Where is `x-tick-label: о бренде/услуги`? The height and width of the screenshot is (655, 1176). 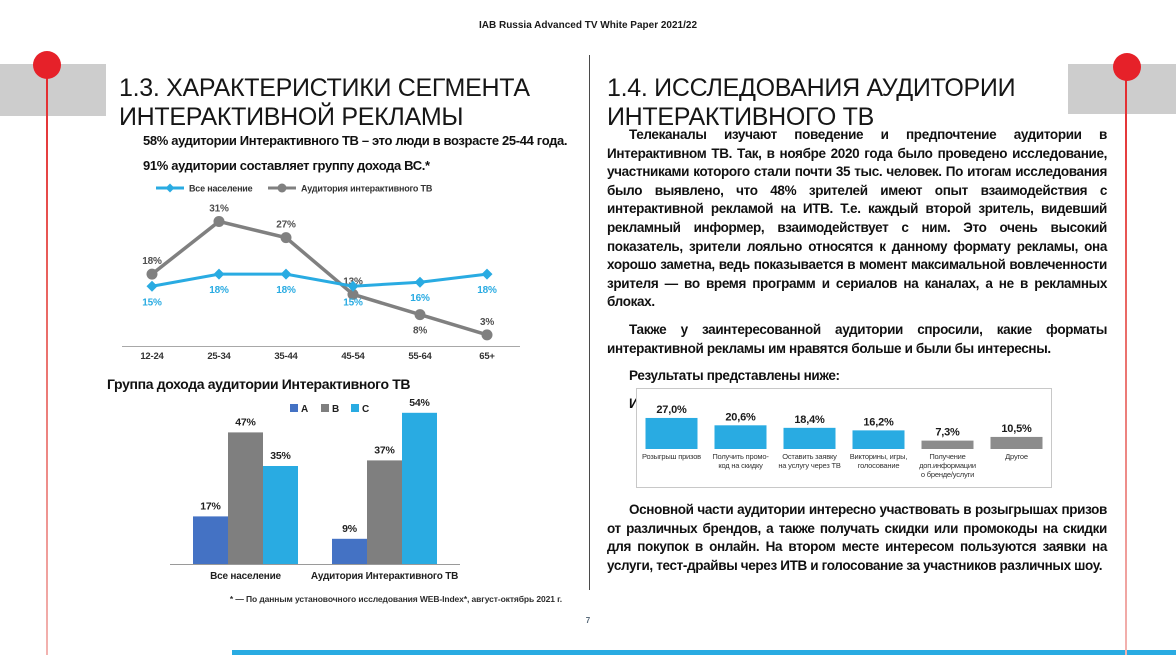 x-tick-label: о бренде/услуги is located at coordinates (947, 474).